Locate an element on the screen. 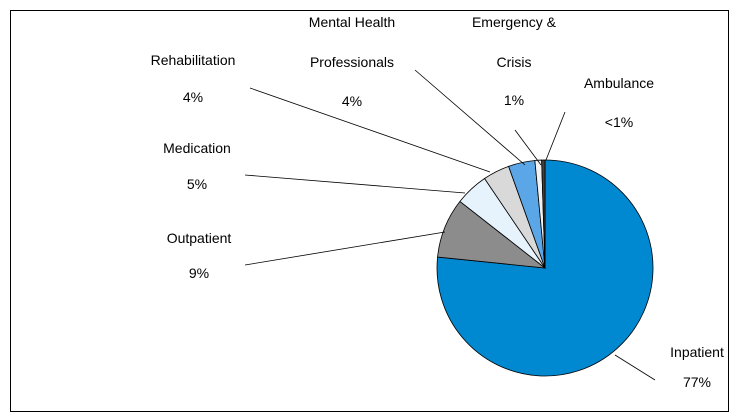 The image size is (739, 418). slice-label: Ambulance is located at coordinates (619, 83).